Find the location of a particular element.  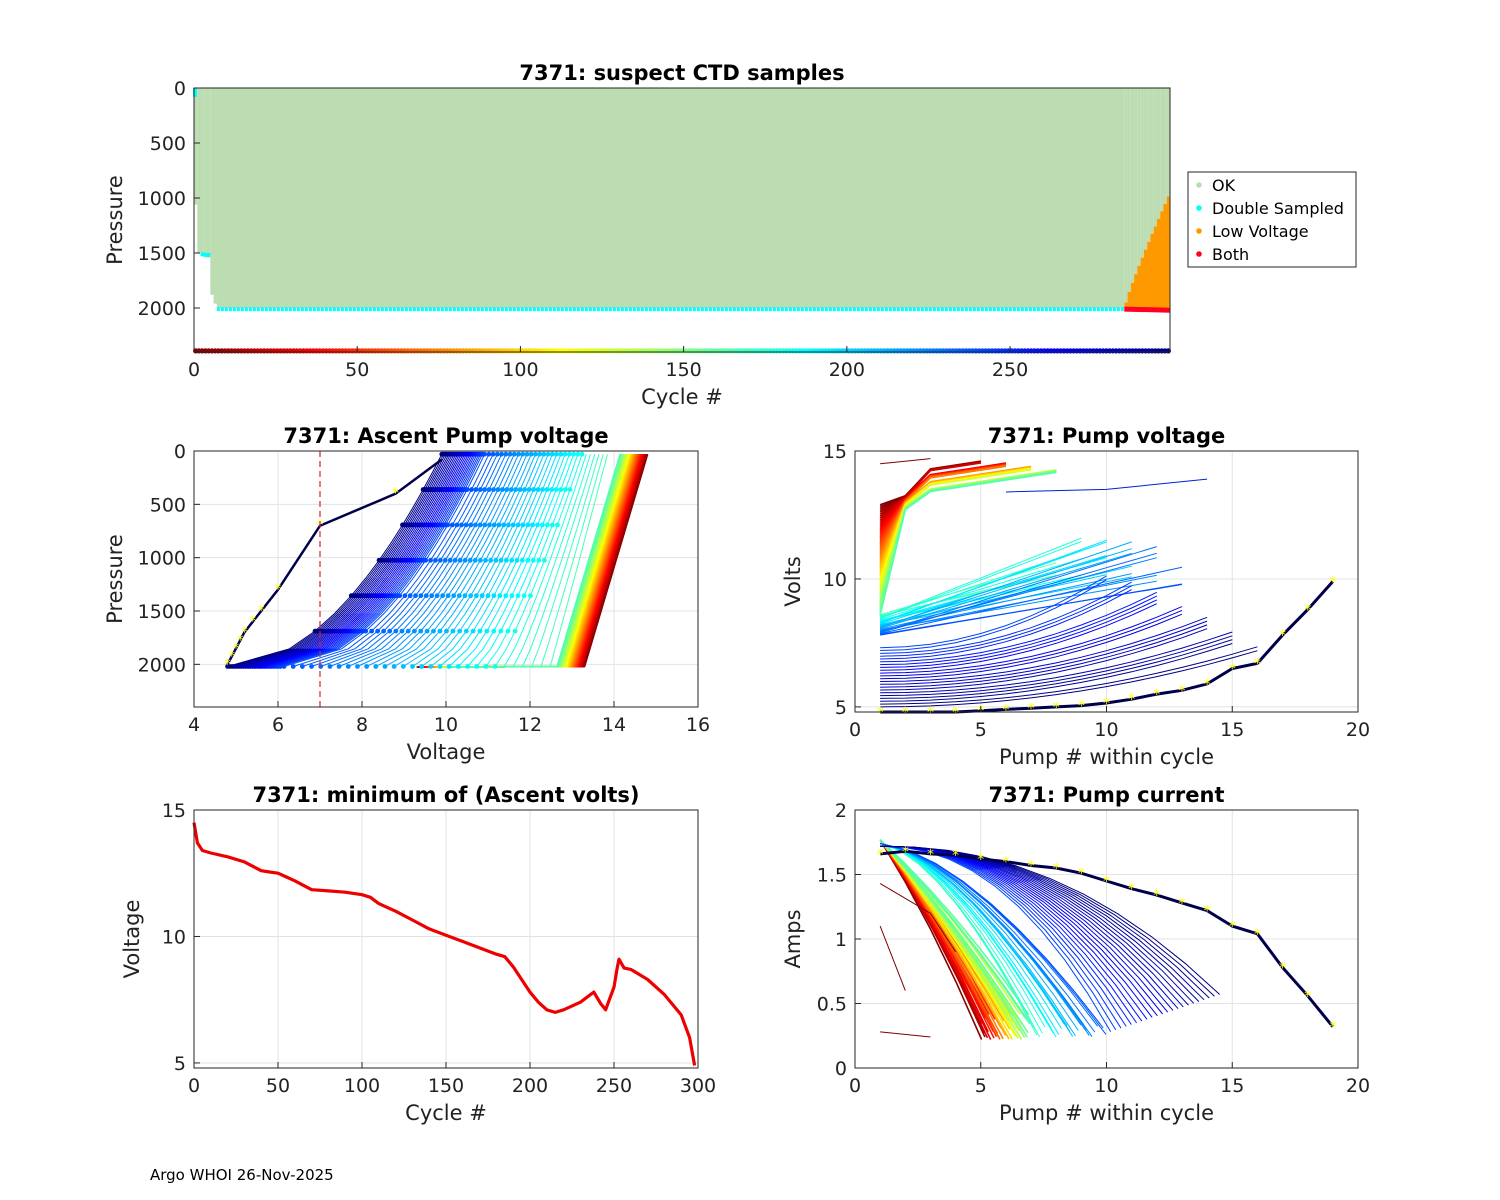

chart-title: 7371: suspect CTD samples is located at coordinates (681, 73).